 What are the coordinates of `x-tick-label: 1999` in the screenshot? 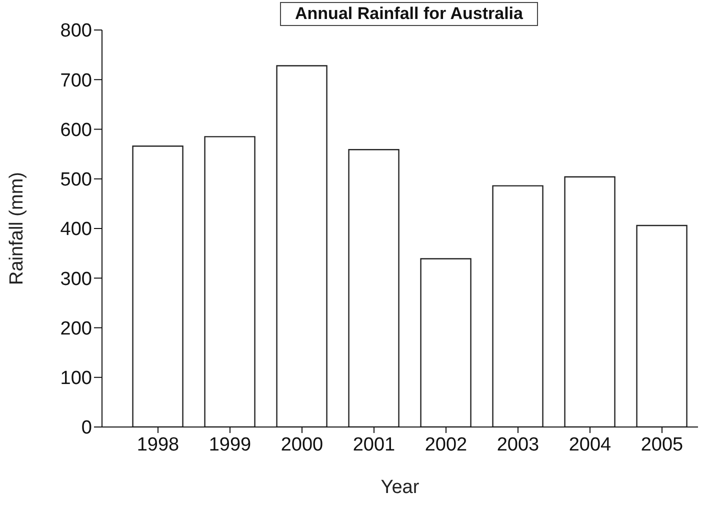 It's located at (230, 445).